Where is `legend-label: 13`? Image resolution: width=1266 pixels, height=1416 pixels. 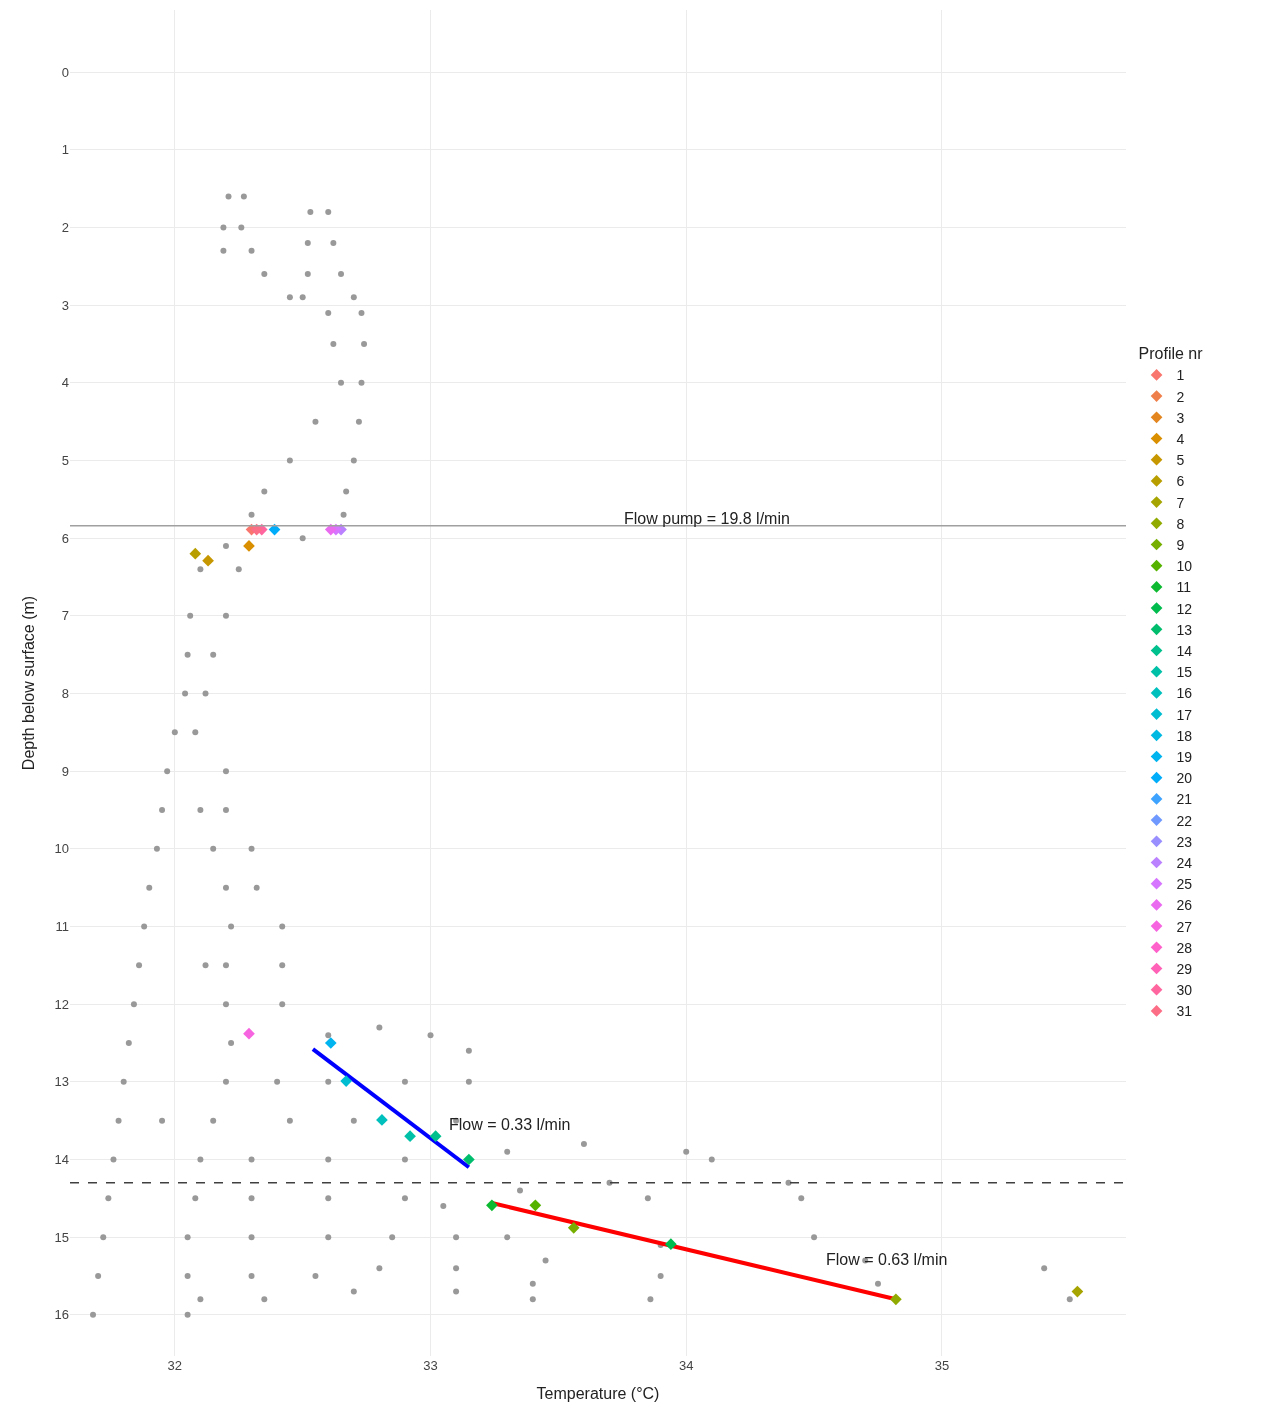
legend-label: 13 is located at coordinates (1184, 629).